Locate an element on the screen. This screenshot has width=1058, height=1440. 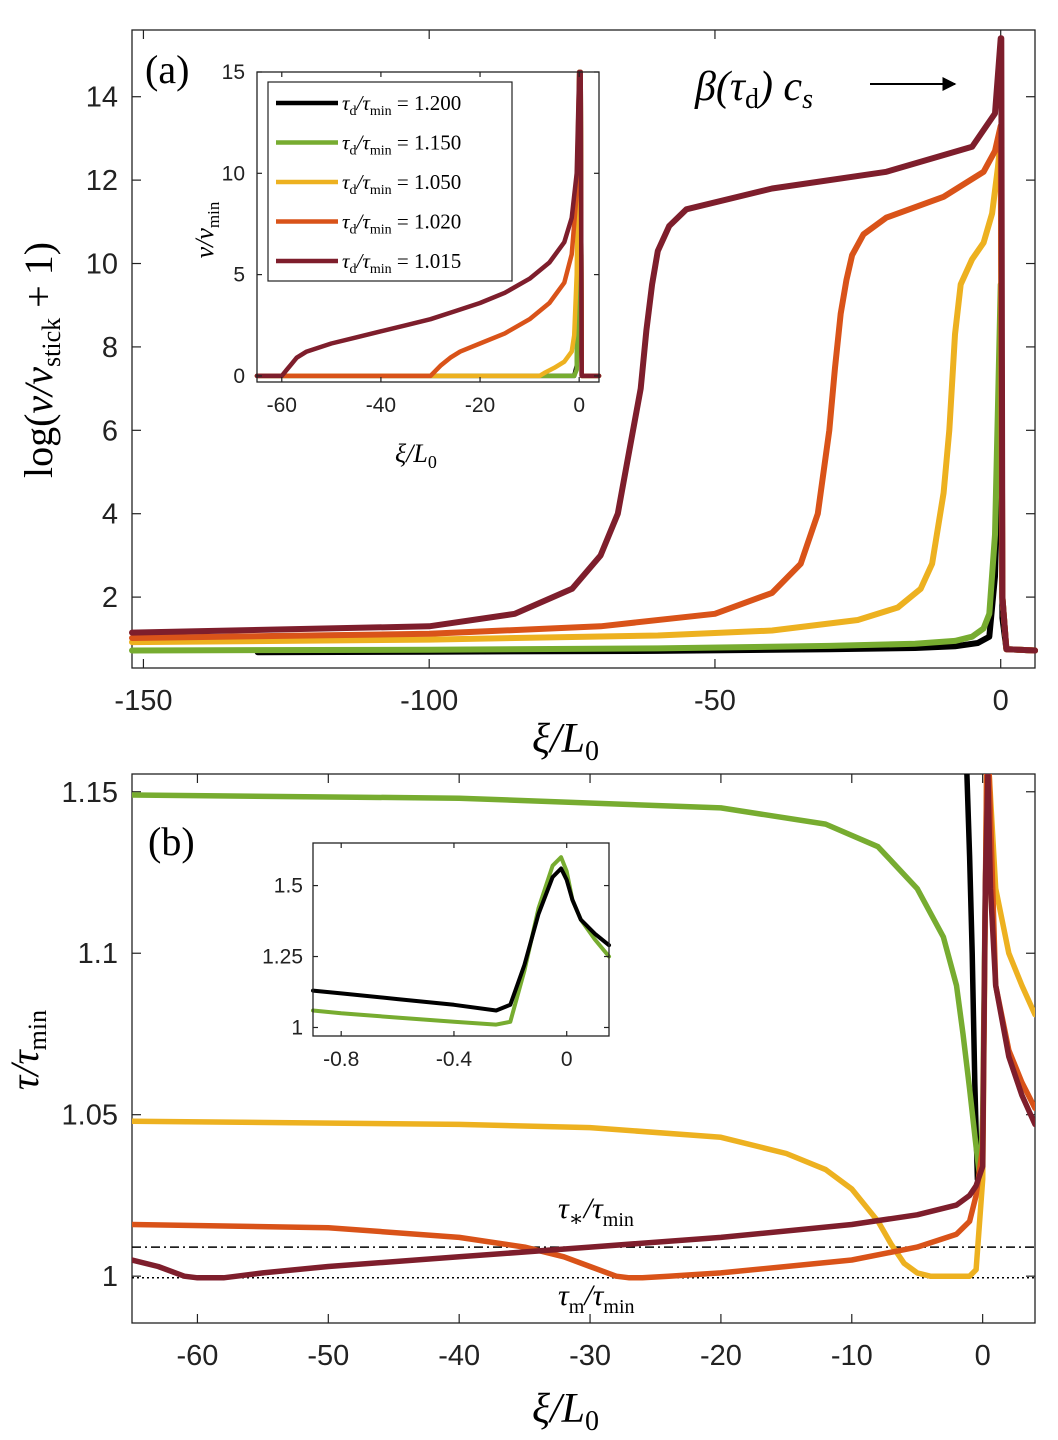
panel-b-ylabel: τ/τmin is located at coordinates (27, 1050).